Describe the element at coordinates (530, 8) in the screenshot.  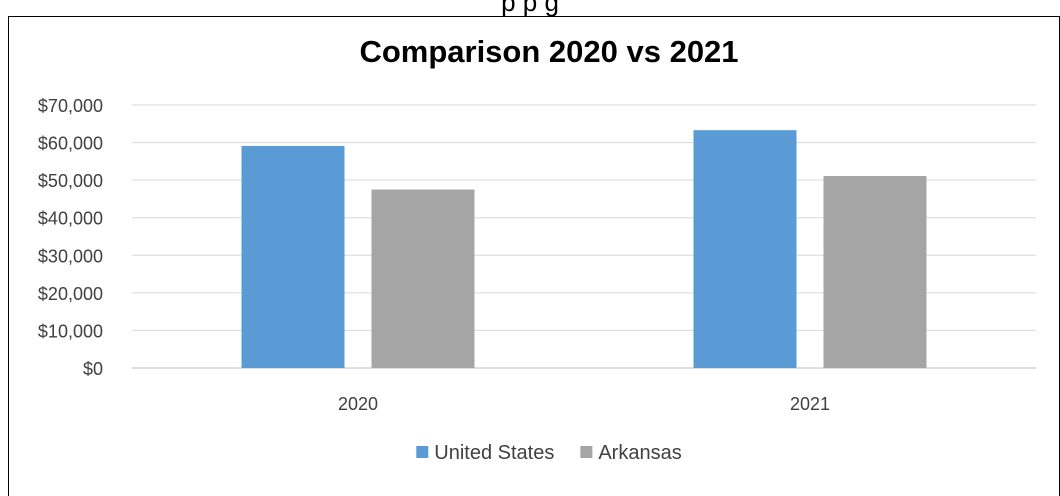
I see `cropped-top-text: p p g` at that location.